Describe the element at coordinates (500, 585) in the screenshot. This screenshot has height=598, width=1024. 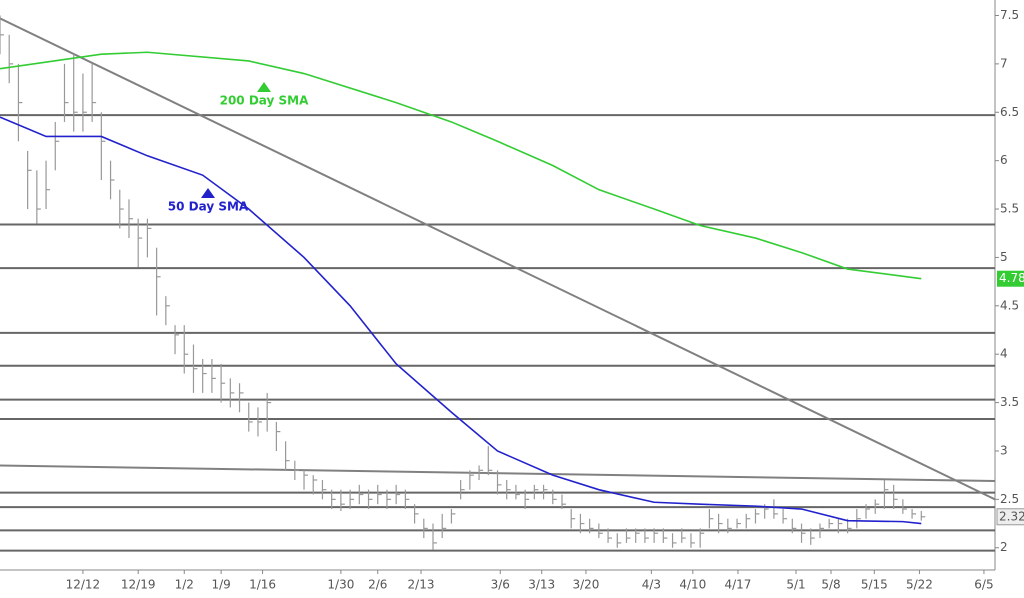
I see `x-tick-label: 3/6` at that location.